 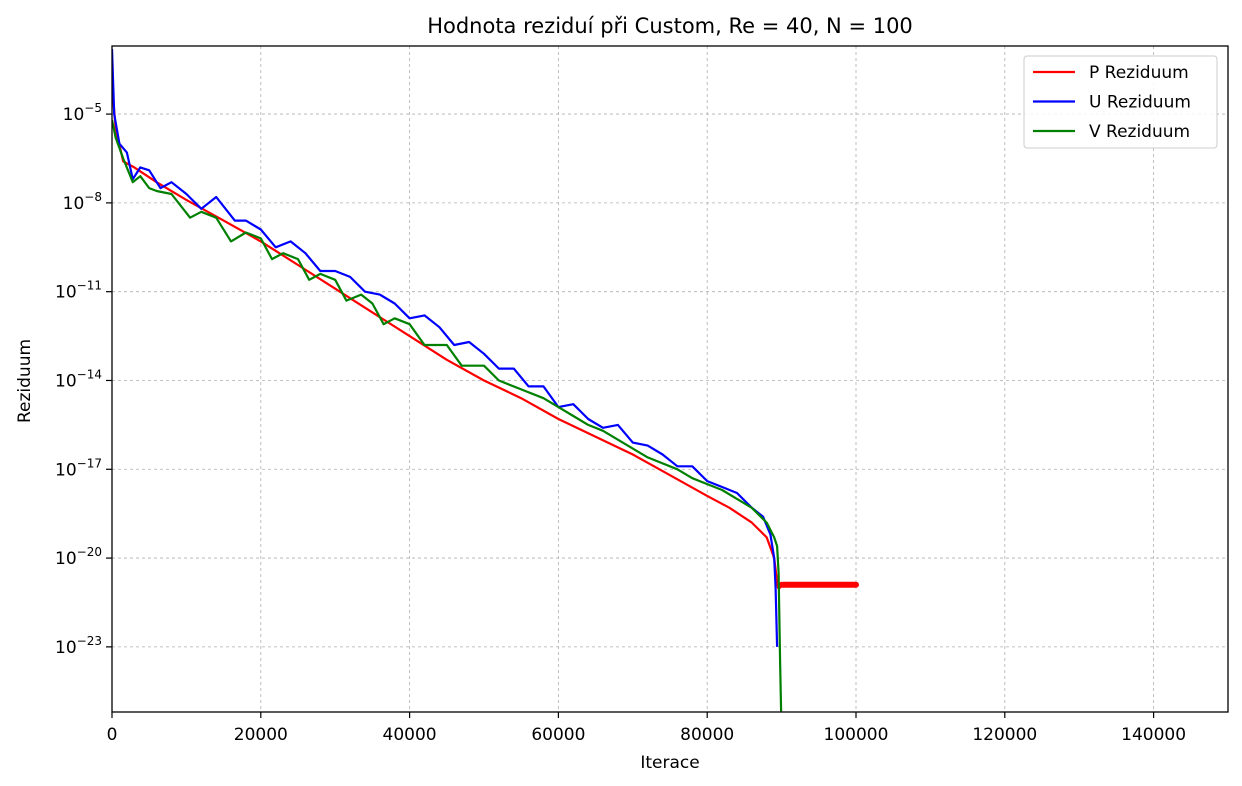 What do you see at coordinates (669, 763) in the screenshot?
I see `x-axis-label: Iterace` at bounding box center [669, 763].